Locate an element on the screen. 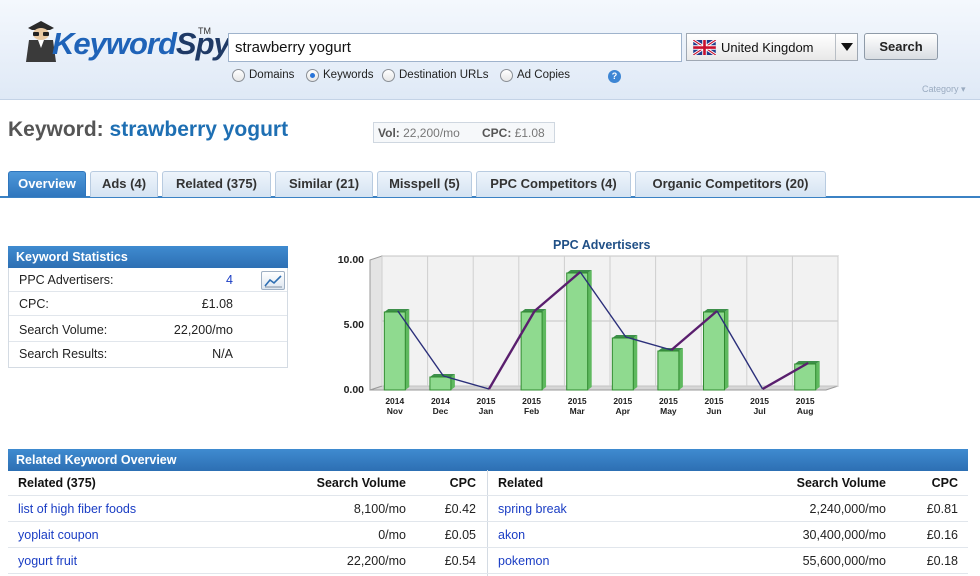 This screenshot has height=576, width=980. keywordspy-logo: KeywordSpy TM is located at coordinates (126, 40).